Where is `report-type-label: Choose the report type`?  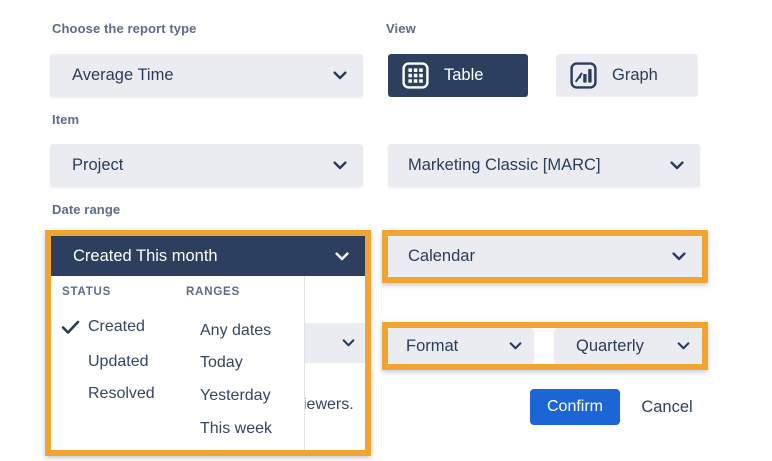
report-type-label: Choose the report type is located at coordinates (124, 28).